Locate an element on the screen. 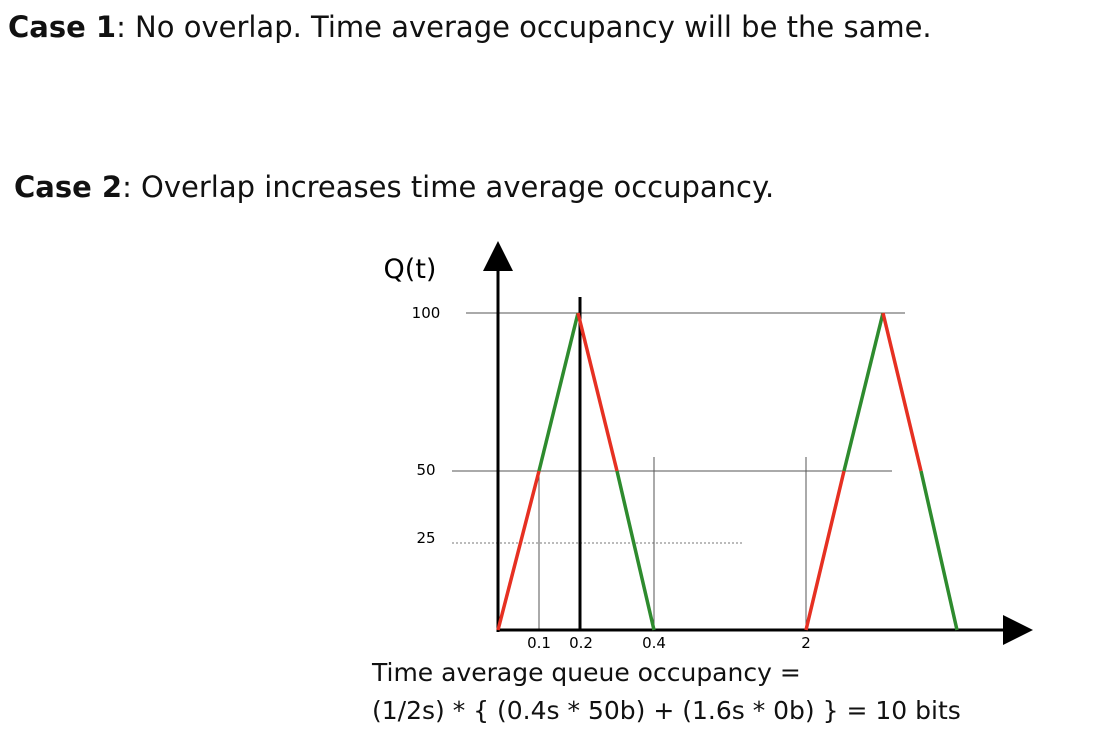 The image size is (1120, 735). y-tick-label-50: 50 is located at coordinates (425, 470).